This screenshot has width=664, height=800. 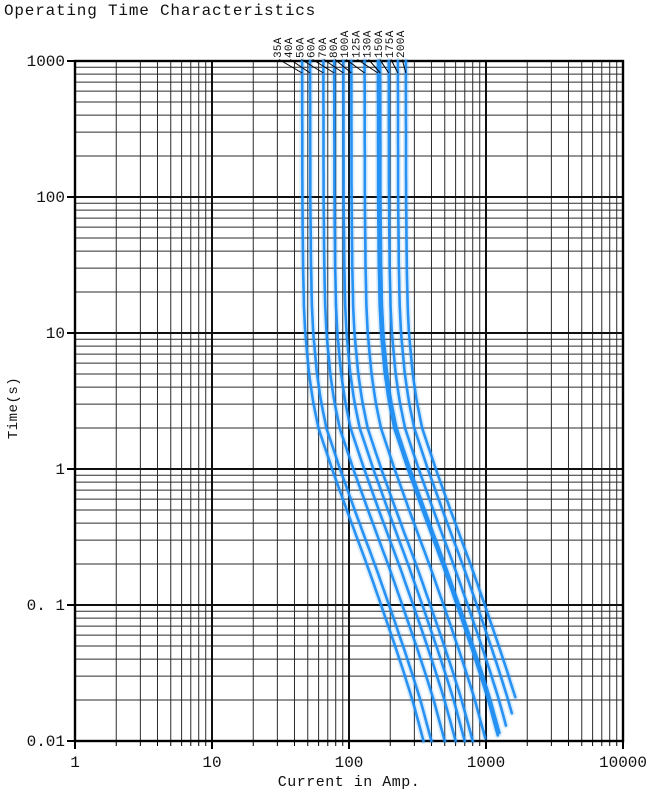 I want to click on leader-line-70a, so click(x=333, y=66).